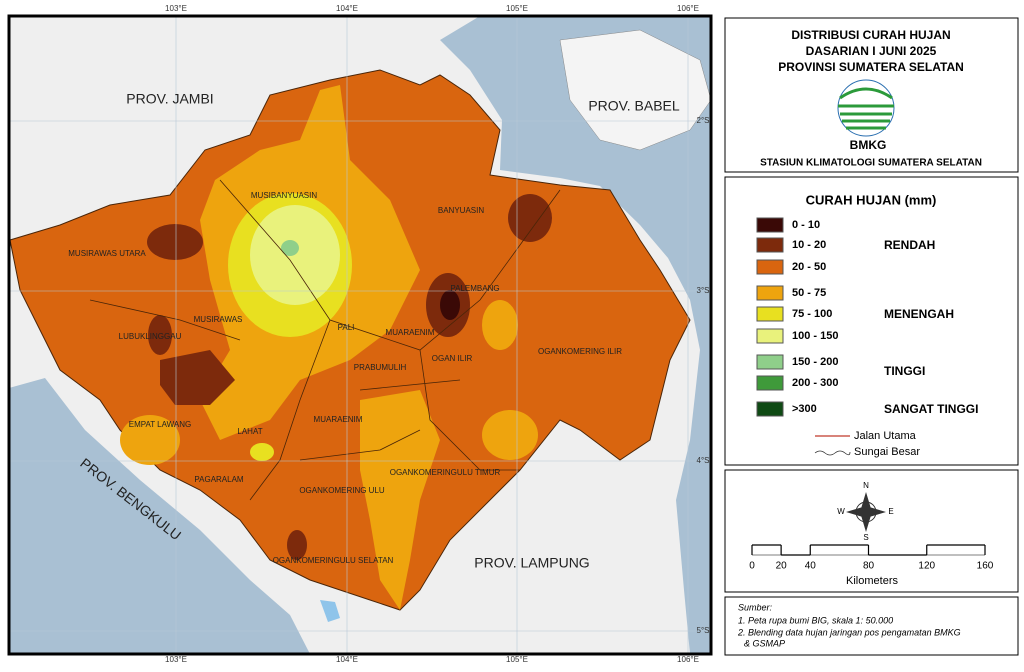 The width and height of the screenshot is (1024, 672). What do you see at coordinates (809, 267) in the screenshot?
I see `legend-label: 20 - 50` at bounding box center [809, 267].